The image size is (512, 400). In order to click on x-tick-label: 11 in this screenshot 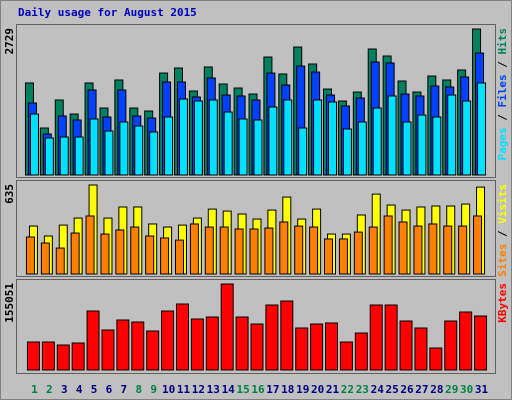, I will do `click(184, 389)`.